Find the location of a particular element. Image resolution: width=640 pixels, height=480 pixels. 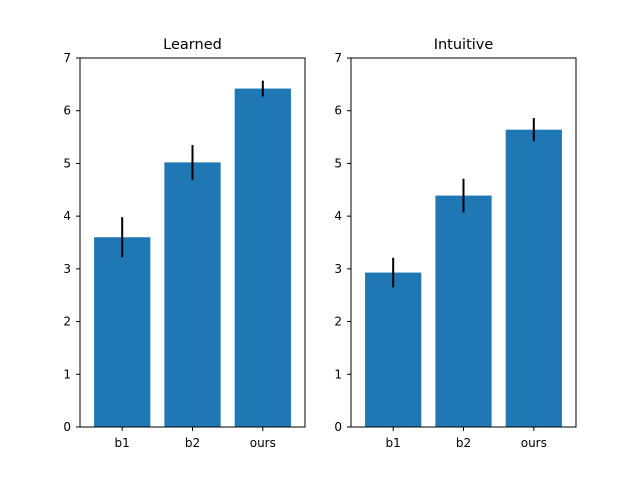

chart-title: Learned is located at coordinates (192, 45).